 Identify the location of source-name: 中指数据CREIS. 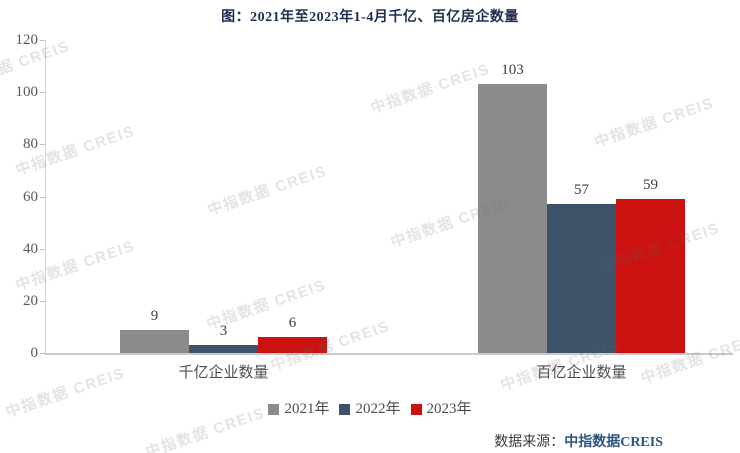
(613, 442).